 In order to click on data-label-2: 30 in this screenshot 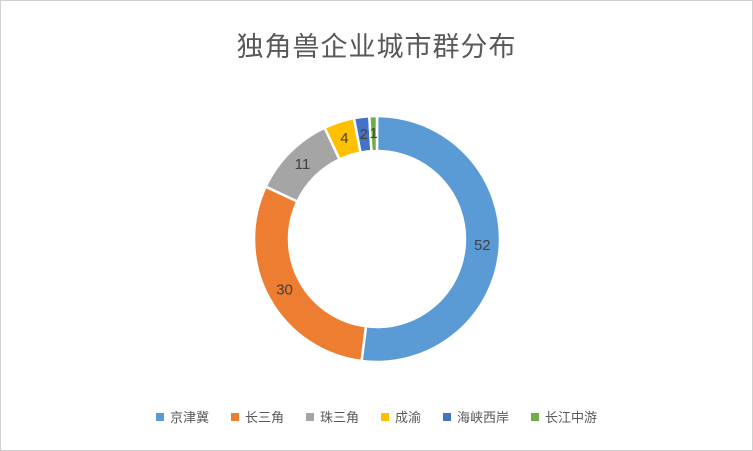, I will do `click(284, 289)`.